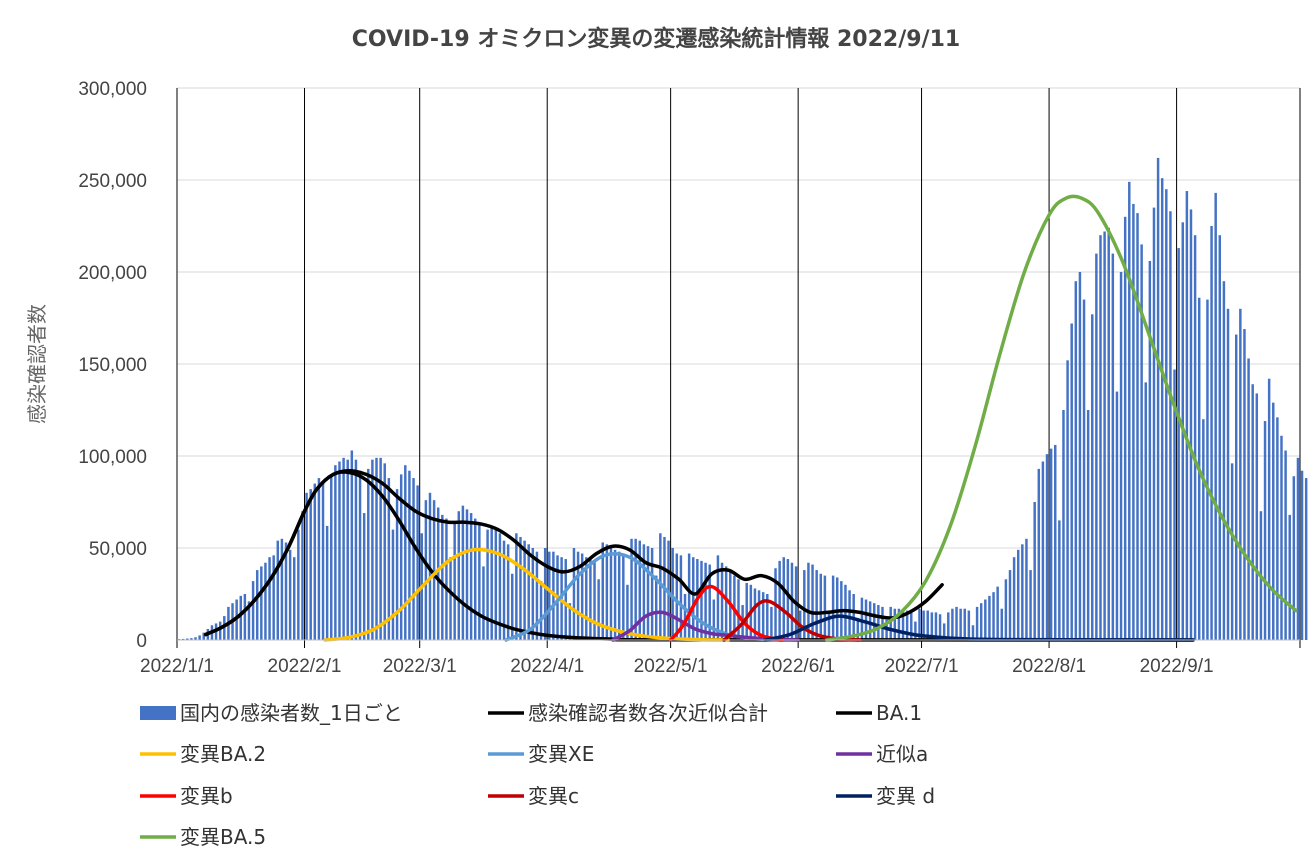 The width and height of the screenshot is (1313, 865). Describe the element at coordinates (158, 713) in the screenshot. I see `legend-swatch` at that location.